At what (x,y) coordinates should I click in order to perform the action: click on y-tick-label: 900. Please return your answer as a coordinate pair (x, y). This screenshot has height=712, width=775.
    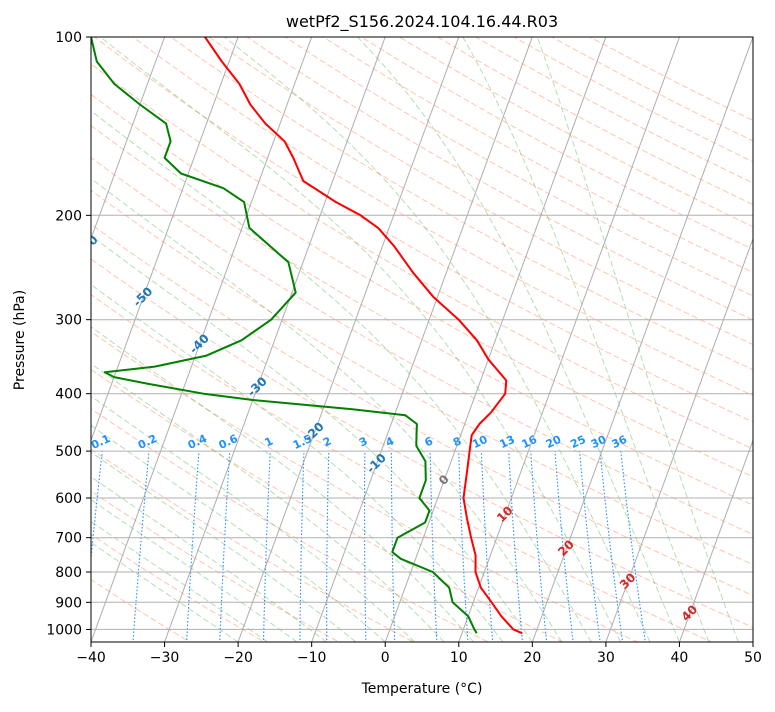
    Looking at the image, I should click on (68, 603).